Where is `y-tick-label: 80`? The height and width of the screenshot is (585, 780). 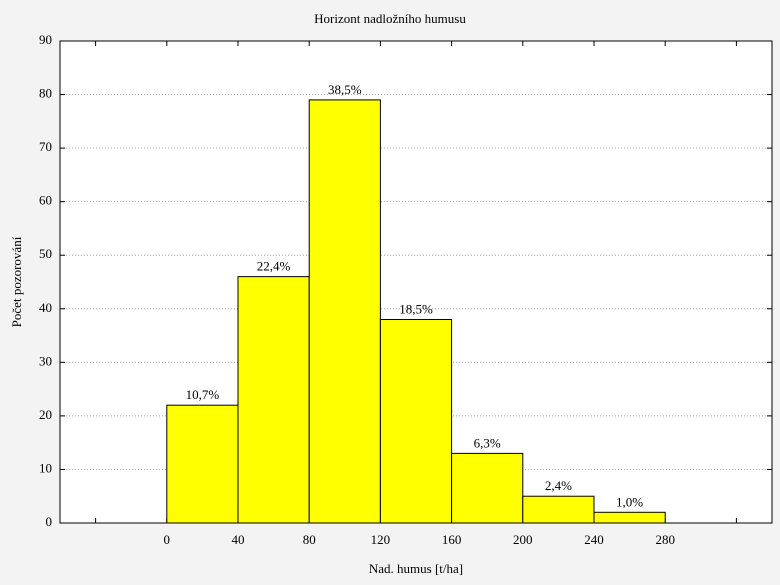 y-tick-label: 80 is located at coordinates (45, 93).